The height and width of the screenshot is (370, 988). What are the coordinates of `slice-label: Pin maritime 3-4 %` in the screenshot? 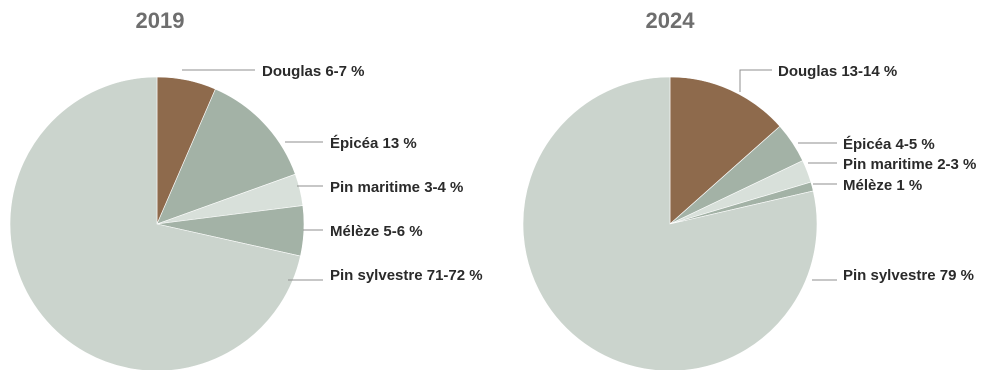 It's located at (396, 187).